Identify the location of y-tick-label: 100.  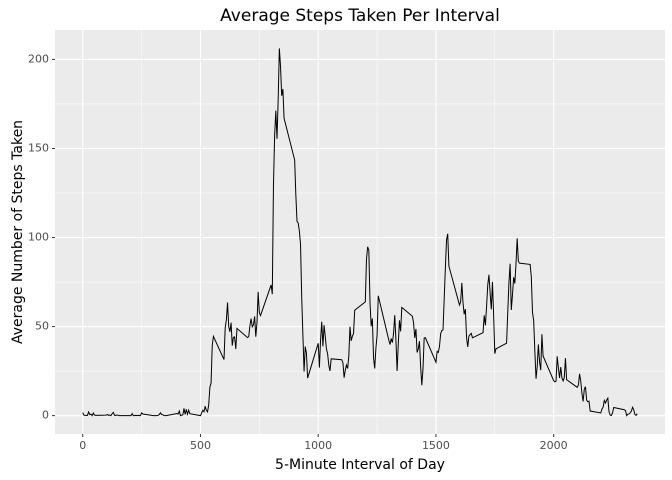
(38, 237).